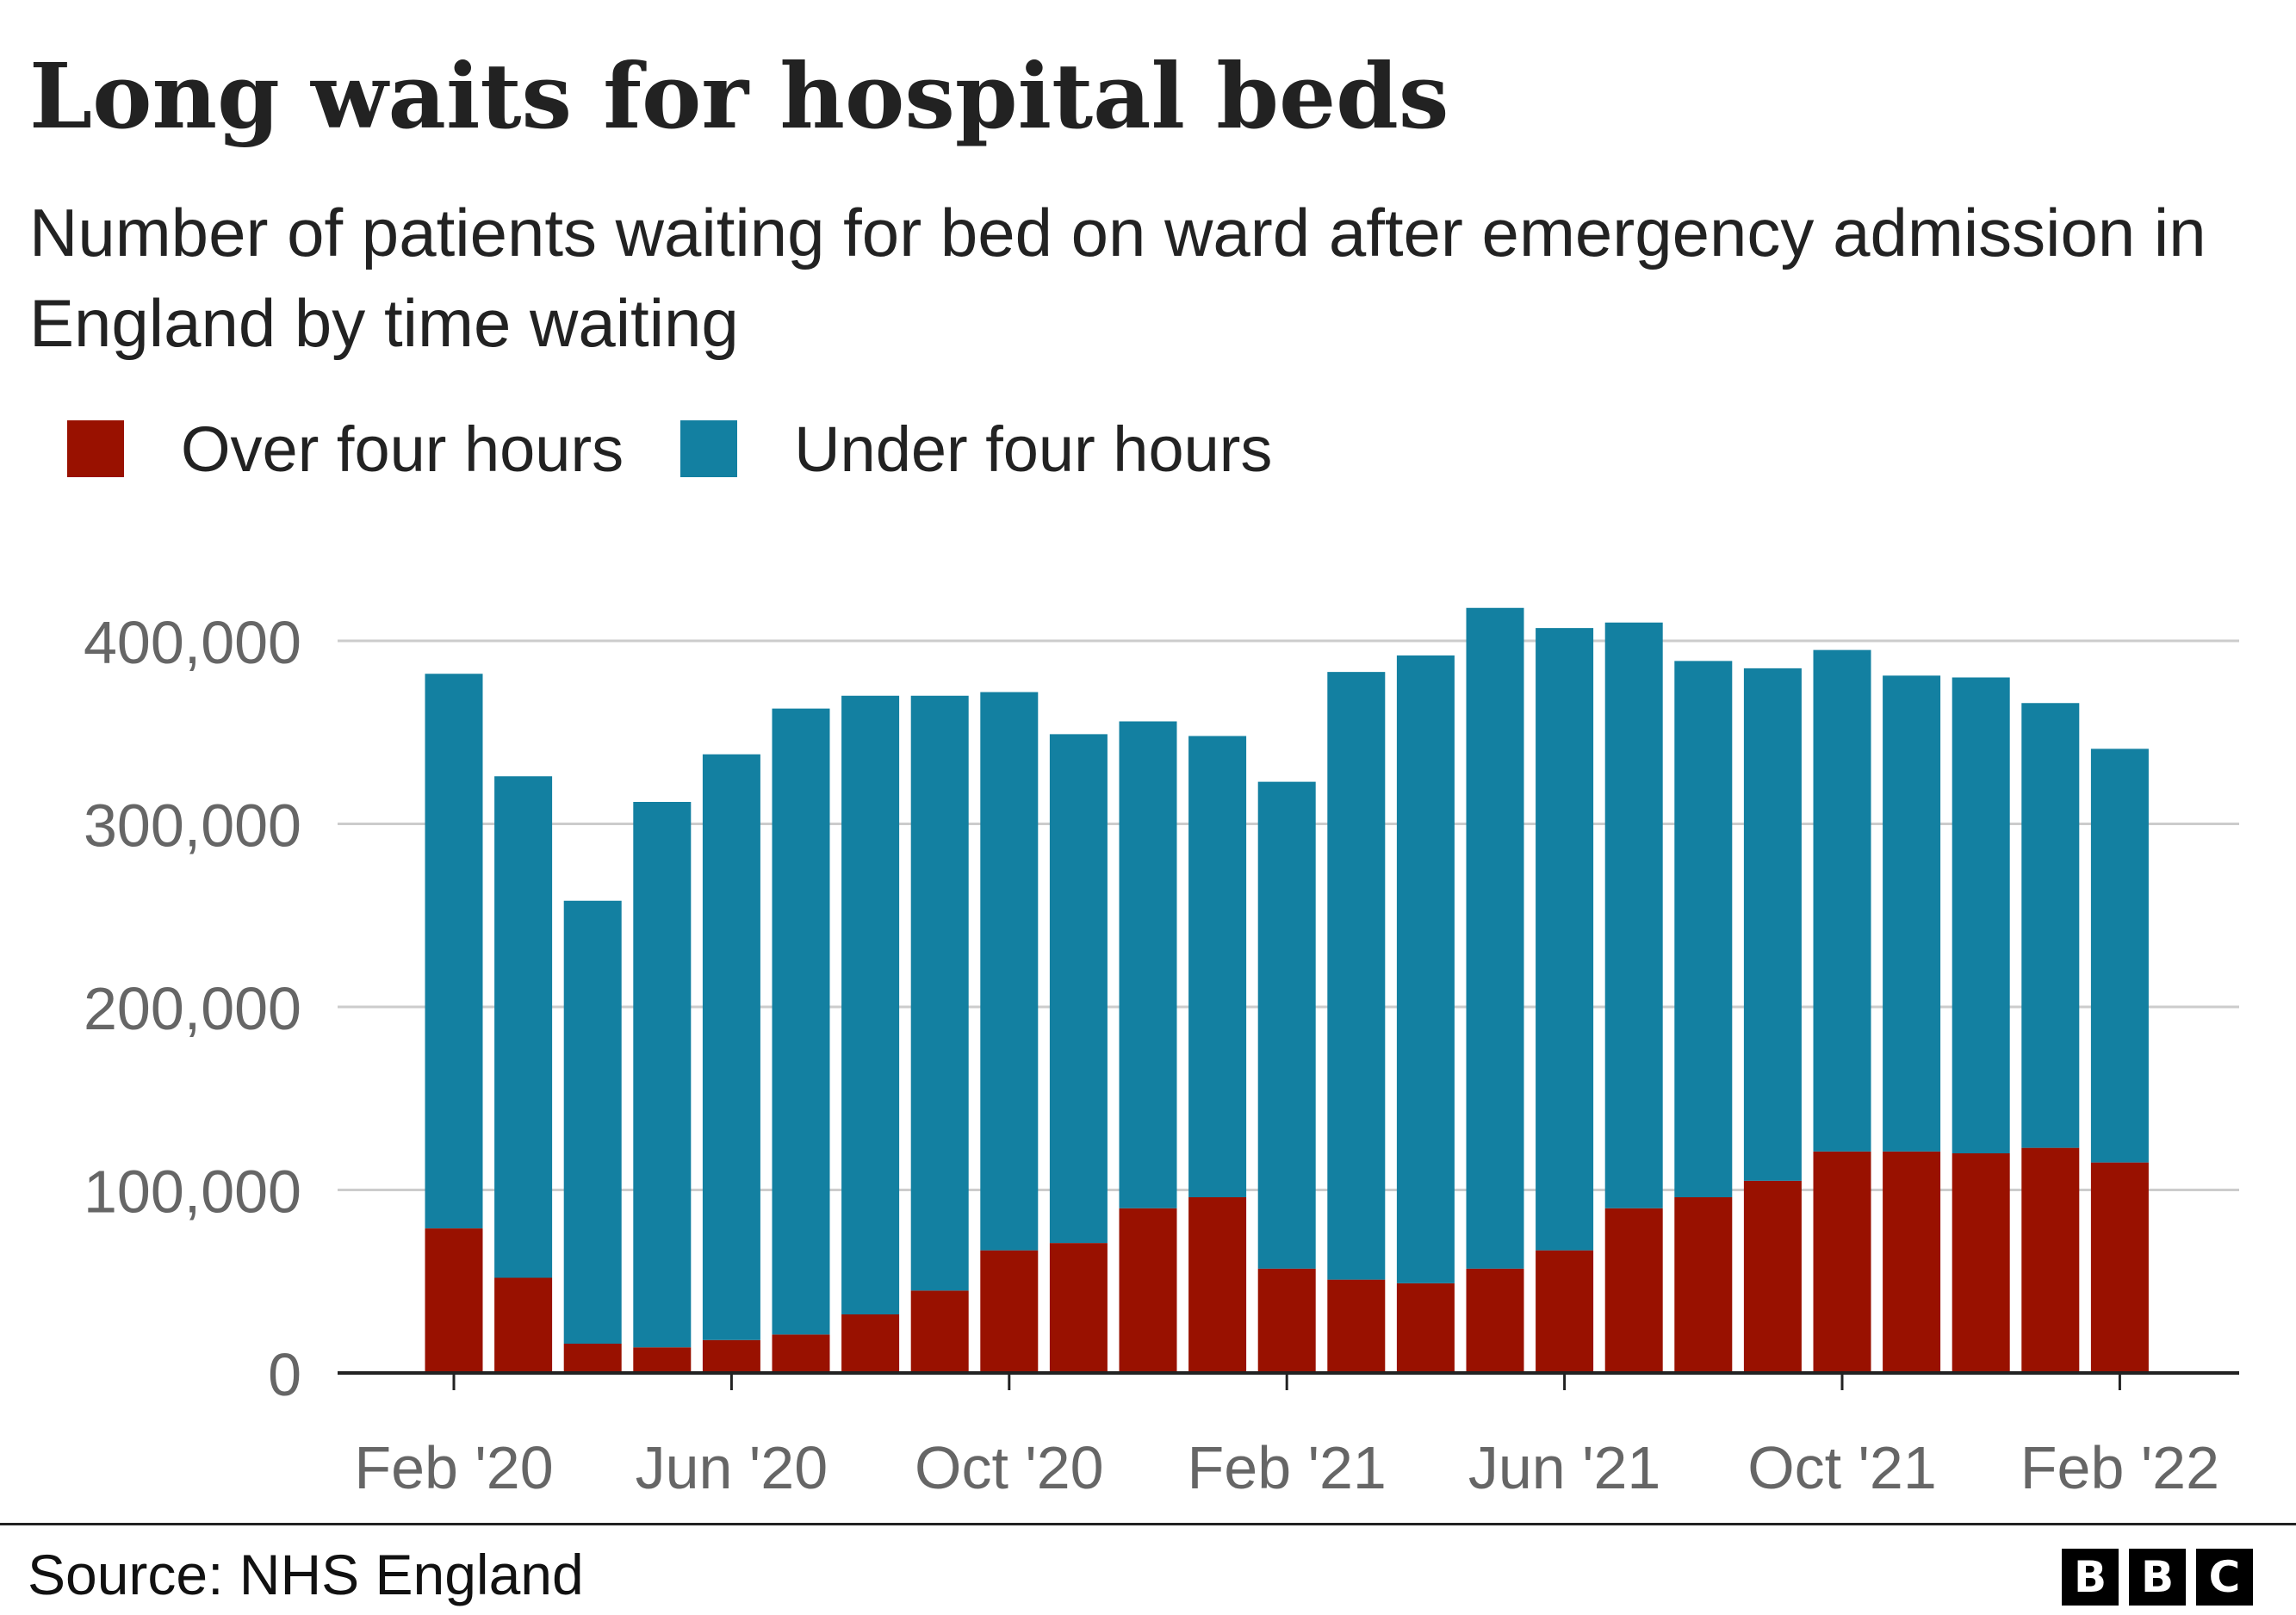  Describe the element at coordinates (95, 449) in the screenshot. I see `legend-swatch-over-four-hours` at that location.